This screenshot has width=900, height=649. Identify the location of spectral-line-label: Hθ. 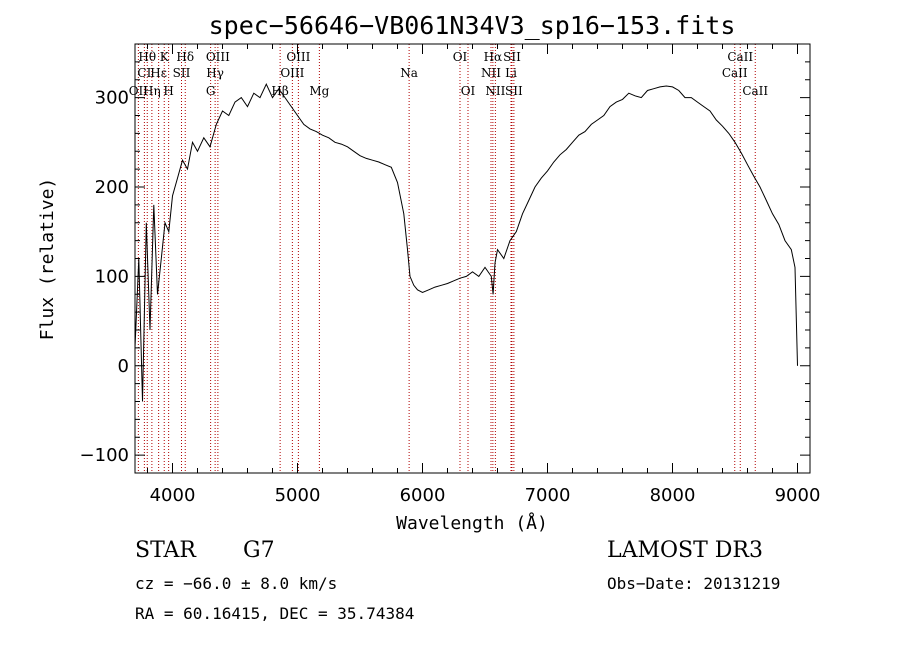
(147, 57).